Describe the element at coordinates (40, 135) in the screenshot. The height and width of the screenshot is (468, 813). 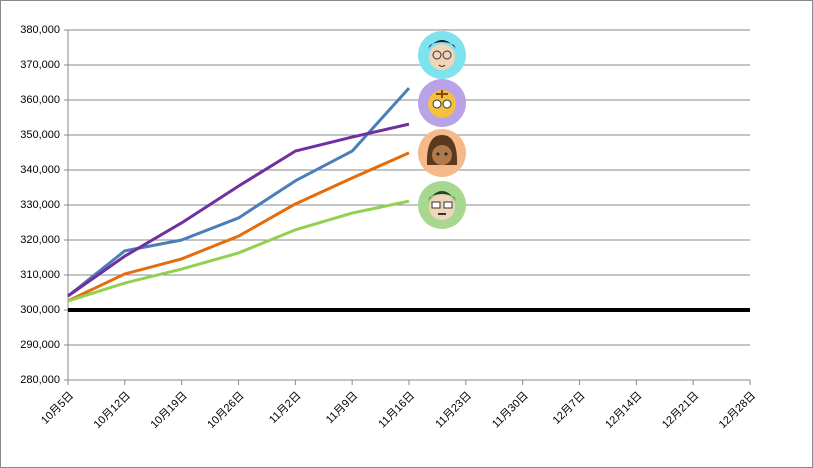
I see `y-tick-label: 350,000` at that location.